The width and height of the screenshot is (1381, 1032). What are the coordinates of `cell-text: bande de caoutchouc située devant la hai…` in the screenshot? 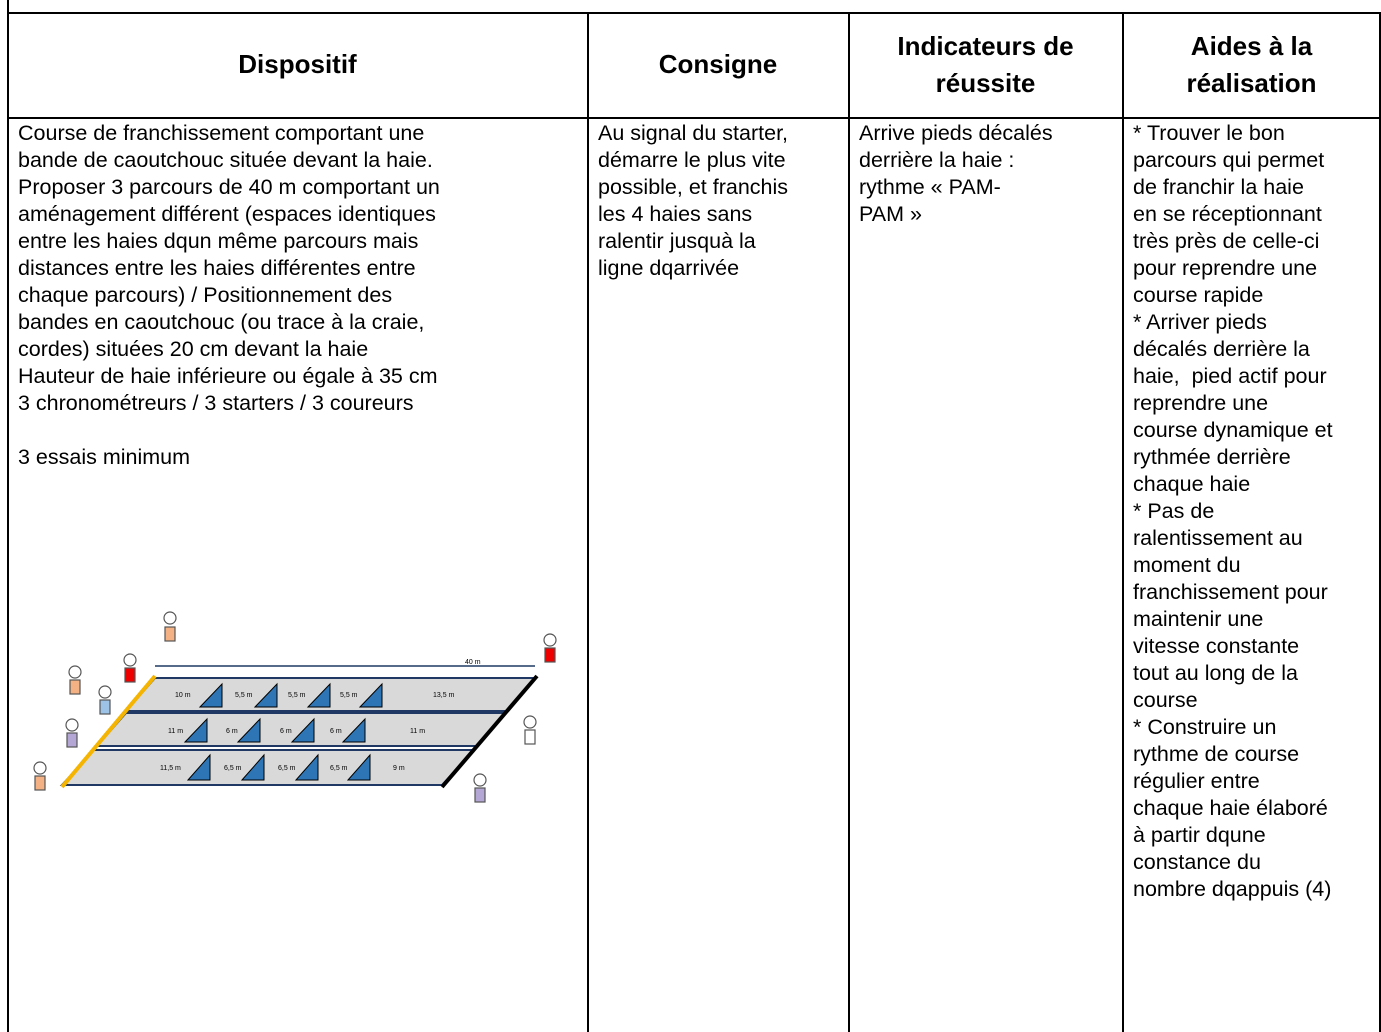 It's located at (225, 160).